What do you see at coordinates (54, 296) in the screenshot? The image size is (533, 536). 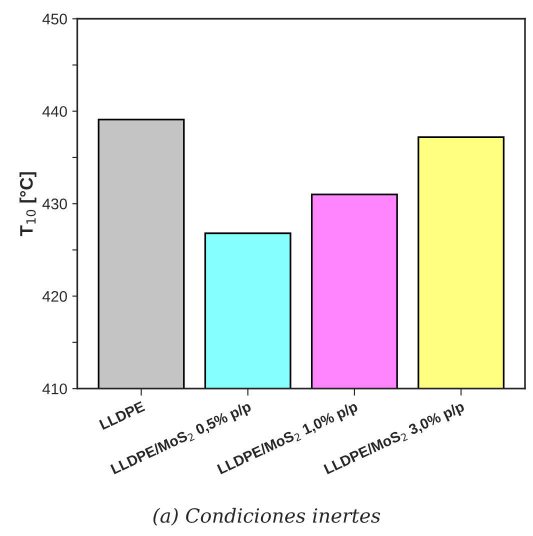 I see `y-tick-label: 420` at bounding box center [54, 296].